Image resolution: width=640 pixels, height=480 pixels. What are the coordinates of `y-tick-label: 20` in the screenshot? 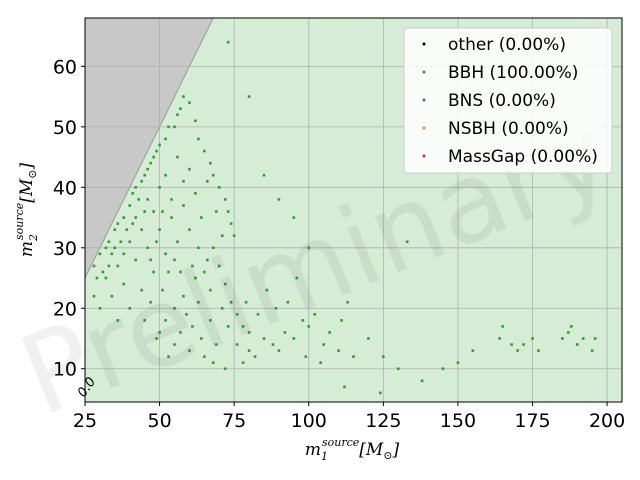 It's located at (65, 309).